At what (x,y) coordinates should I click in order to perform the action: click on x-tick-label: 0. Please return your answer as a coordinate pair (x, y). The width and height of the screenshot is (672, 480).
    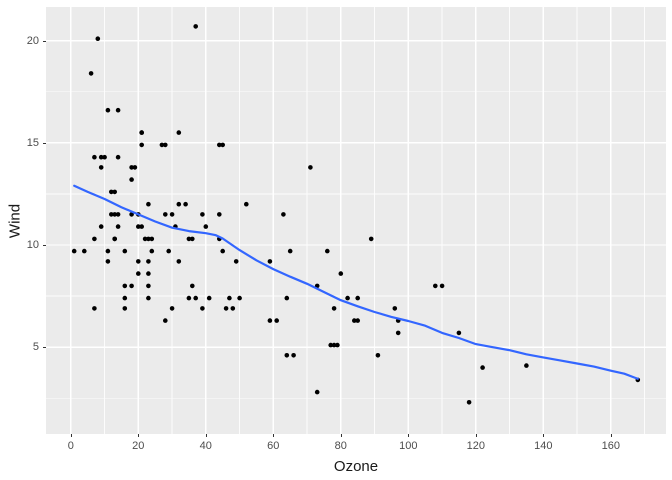
    Looking at the image, I should click on (70, 446).